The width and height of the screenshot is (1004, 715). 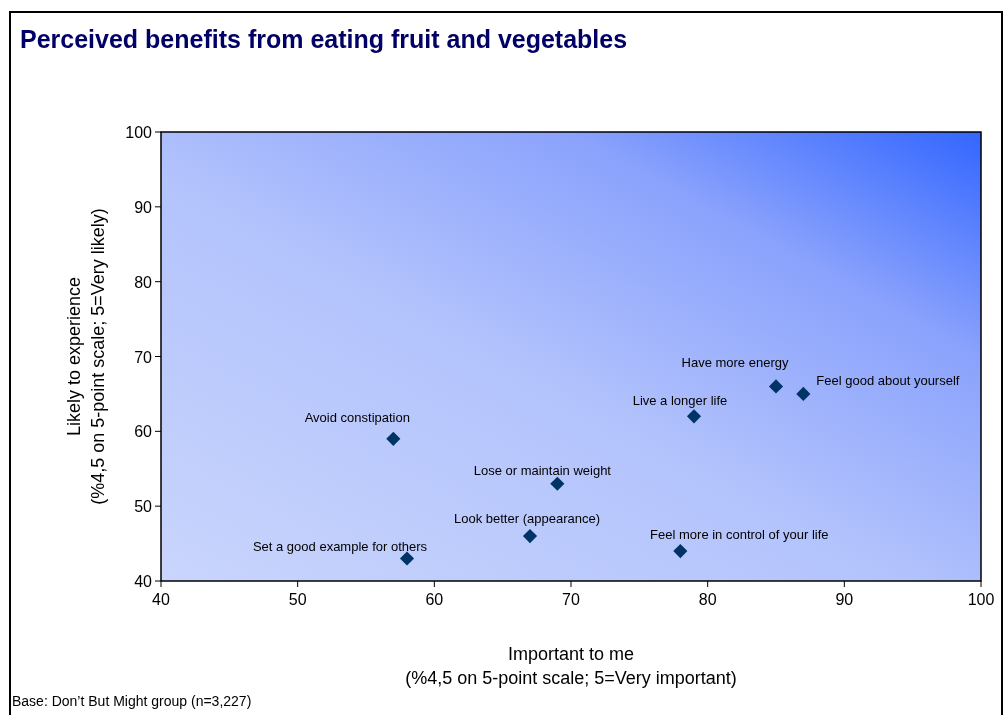 What do you see at coordinates (340, 546) in the screenshot?
I see `annotation: Set a good example for others` at bounding box center [340, 546].